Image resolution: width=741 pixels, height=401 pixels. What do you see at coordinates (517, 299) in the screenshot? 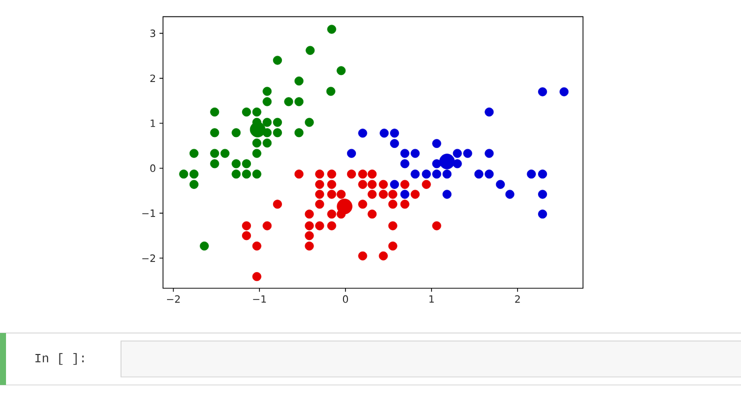
I see `x-tick-label: 2` at bounding box center [517, 299].